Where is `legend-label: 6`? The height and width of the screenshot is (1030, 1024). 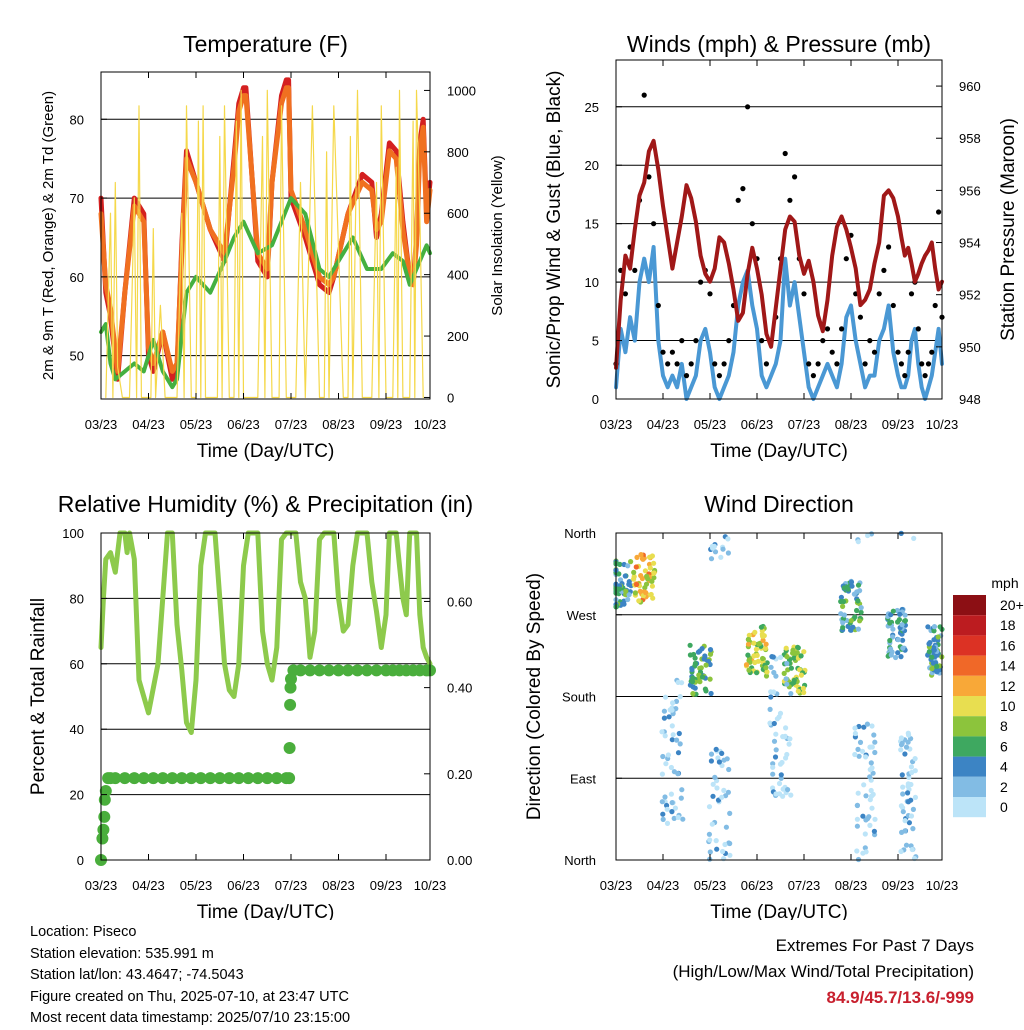
legend-label: 6 is located at coordinates (1004, 746).